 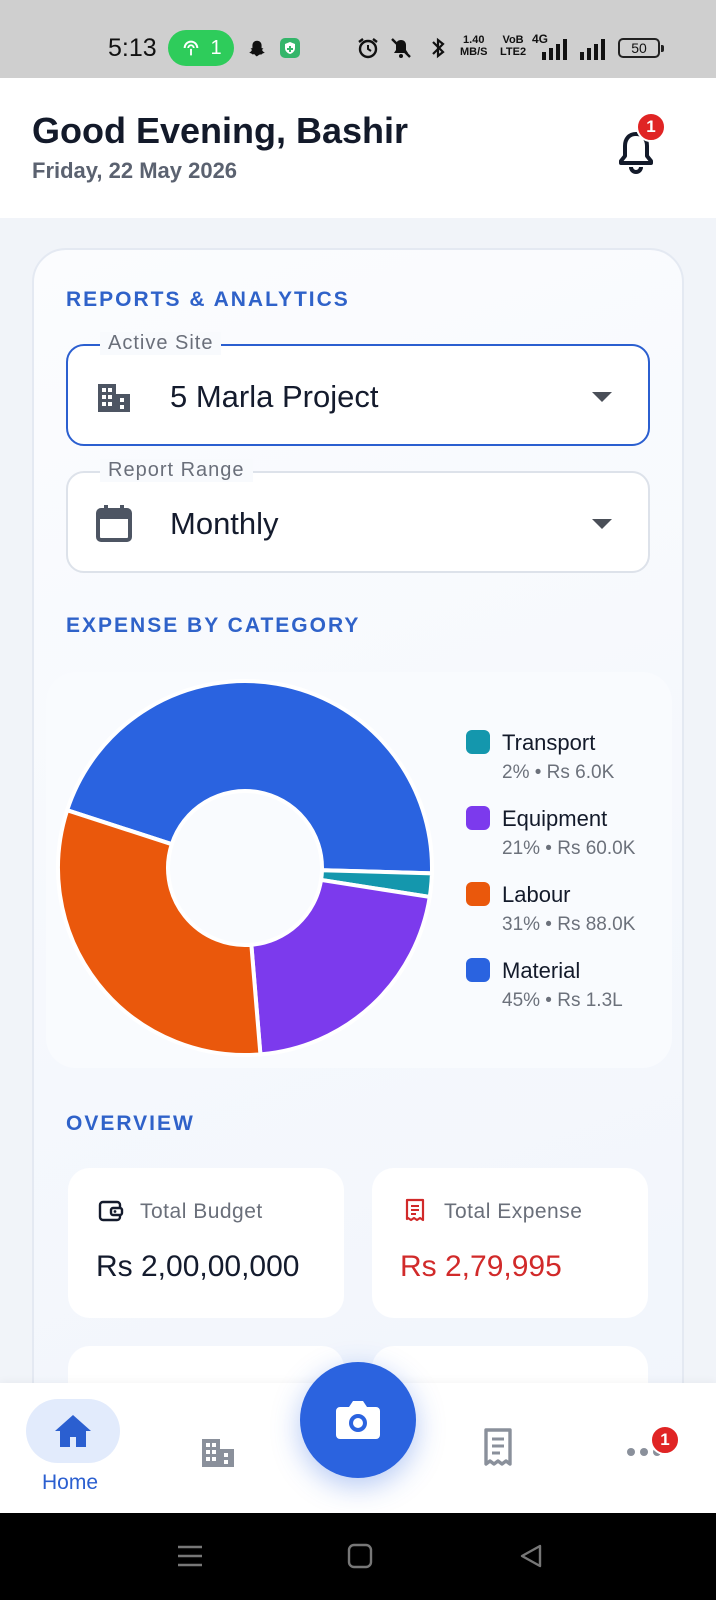 I want to click on nav-more-button: 1, so click(x=651, y=1447).